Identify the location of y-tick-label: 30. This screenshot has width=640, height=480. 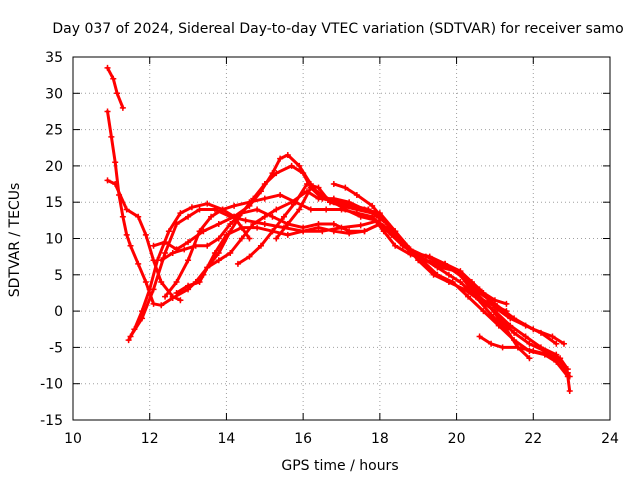
(54, 94).